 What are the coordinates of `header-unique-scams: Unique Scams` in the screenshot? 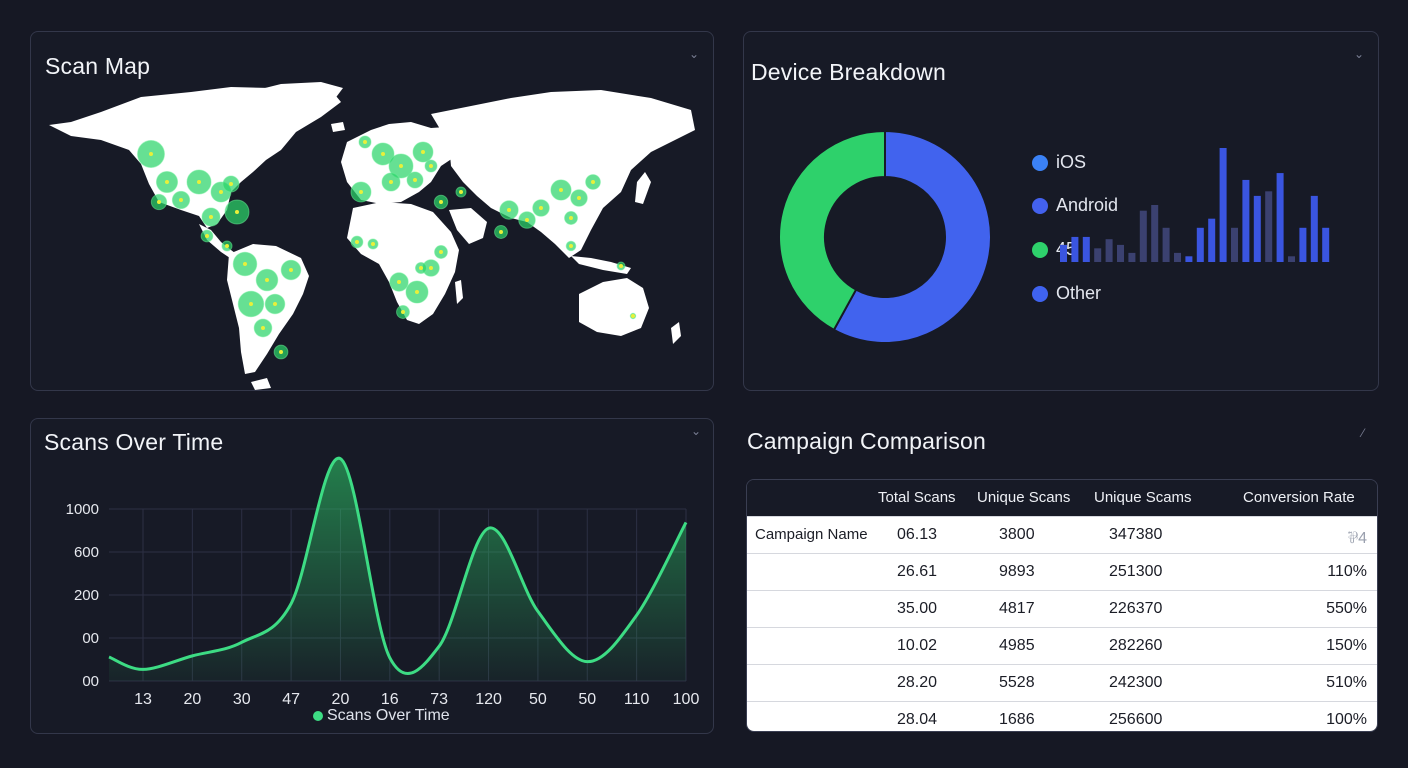 It's located at (1143, 497).